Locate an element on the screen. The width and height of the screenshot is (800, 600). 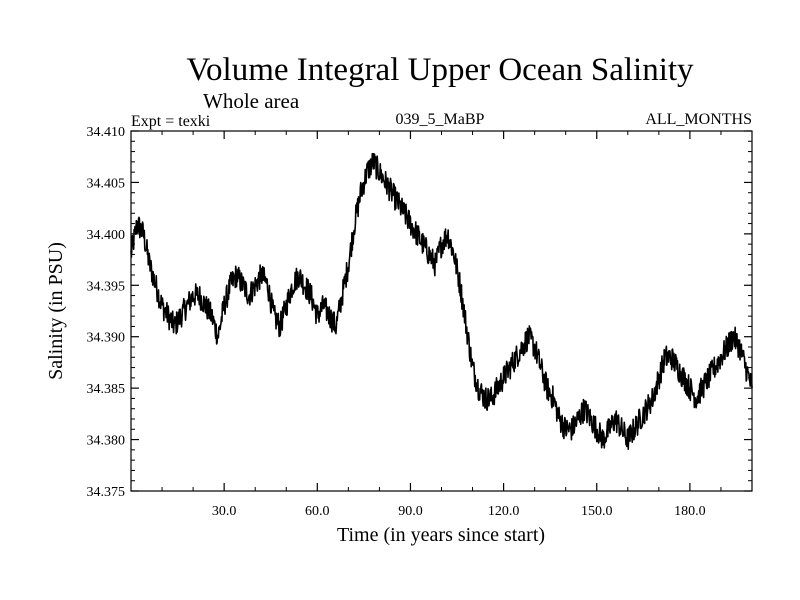
y-tick-label: 34.375 is located at coordinates (106, 492).